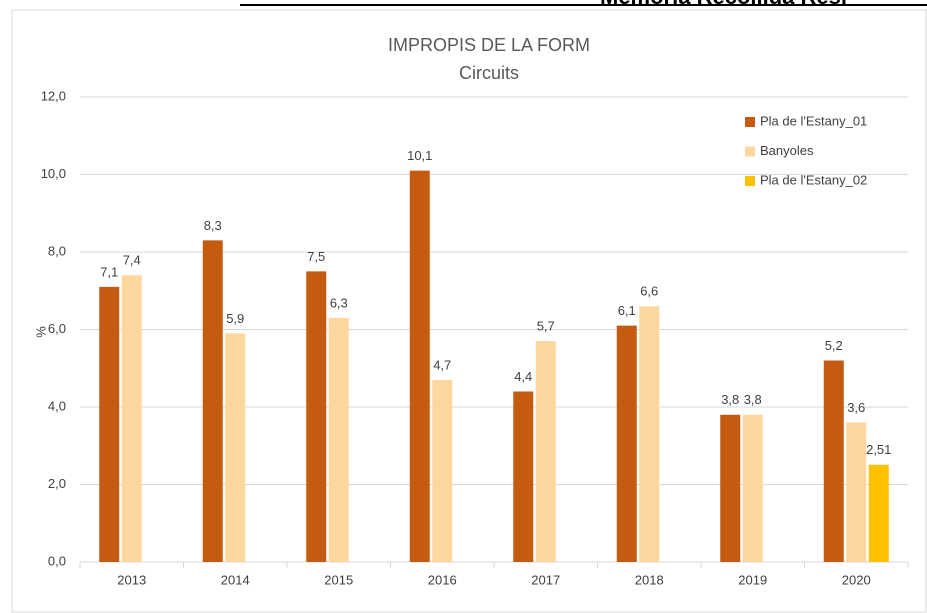  Describe the element at coordinates (878, 449) in the screenshot. I see `data-label: 2,51` at that location.